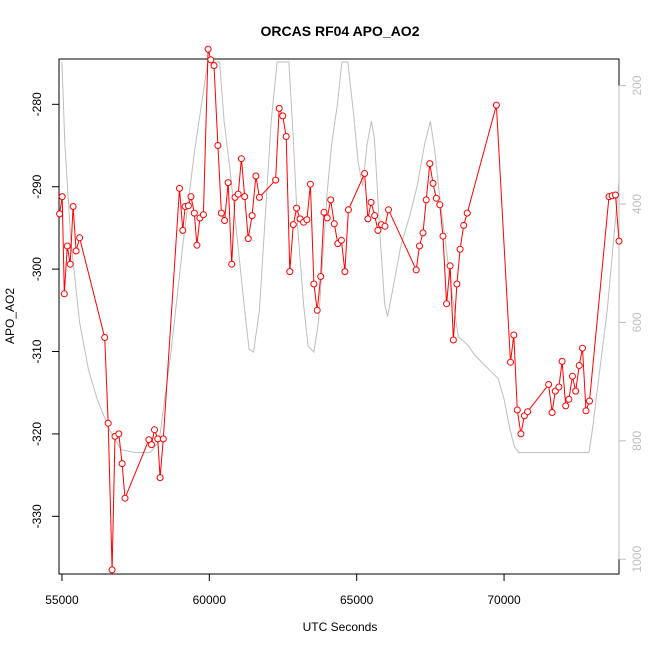 The image size is (650, 650). I want to click on y2-tick-label: 800, so click(637, 440).